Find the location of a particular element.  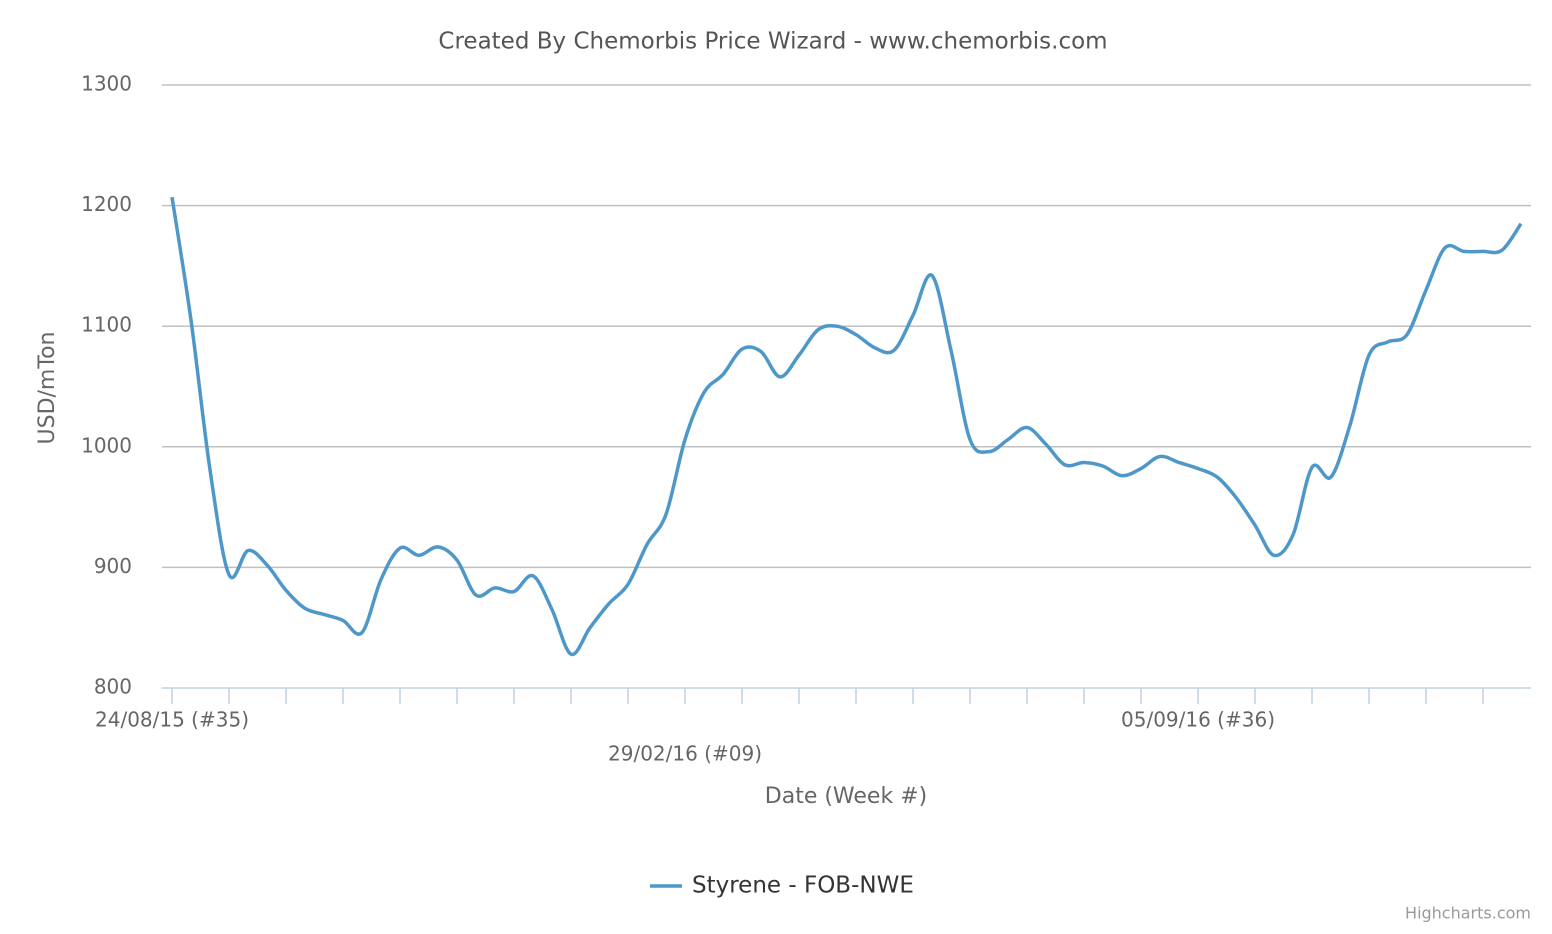

x-axis-title: Date (Week #) is located at coordinates (846, 796).